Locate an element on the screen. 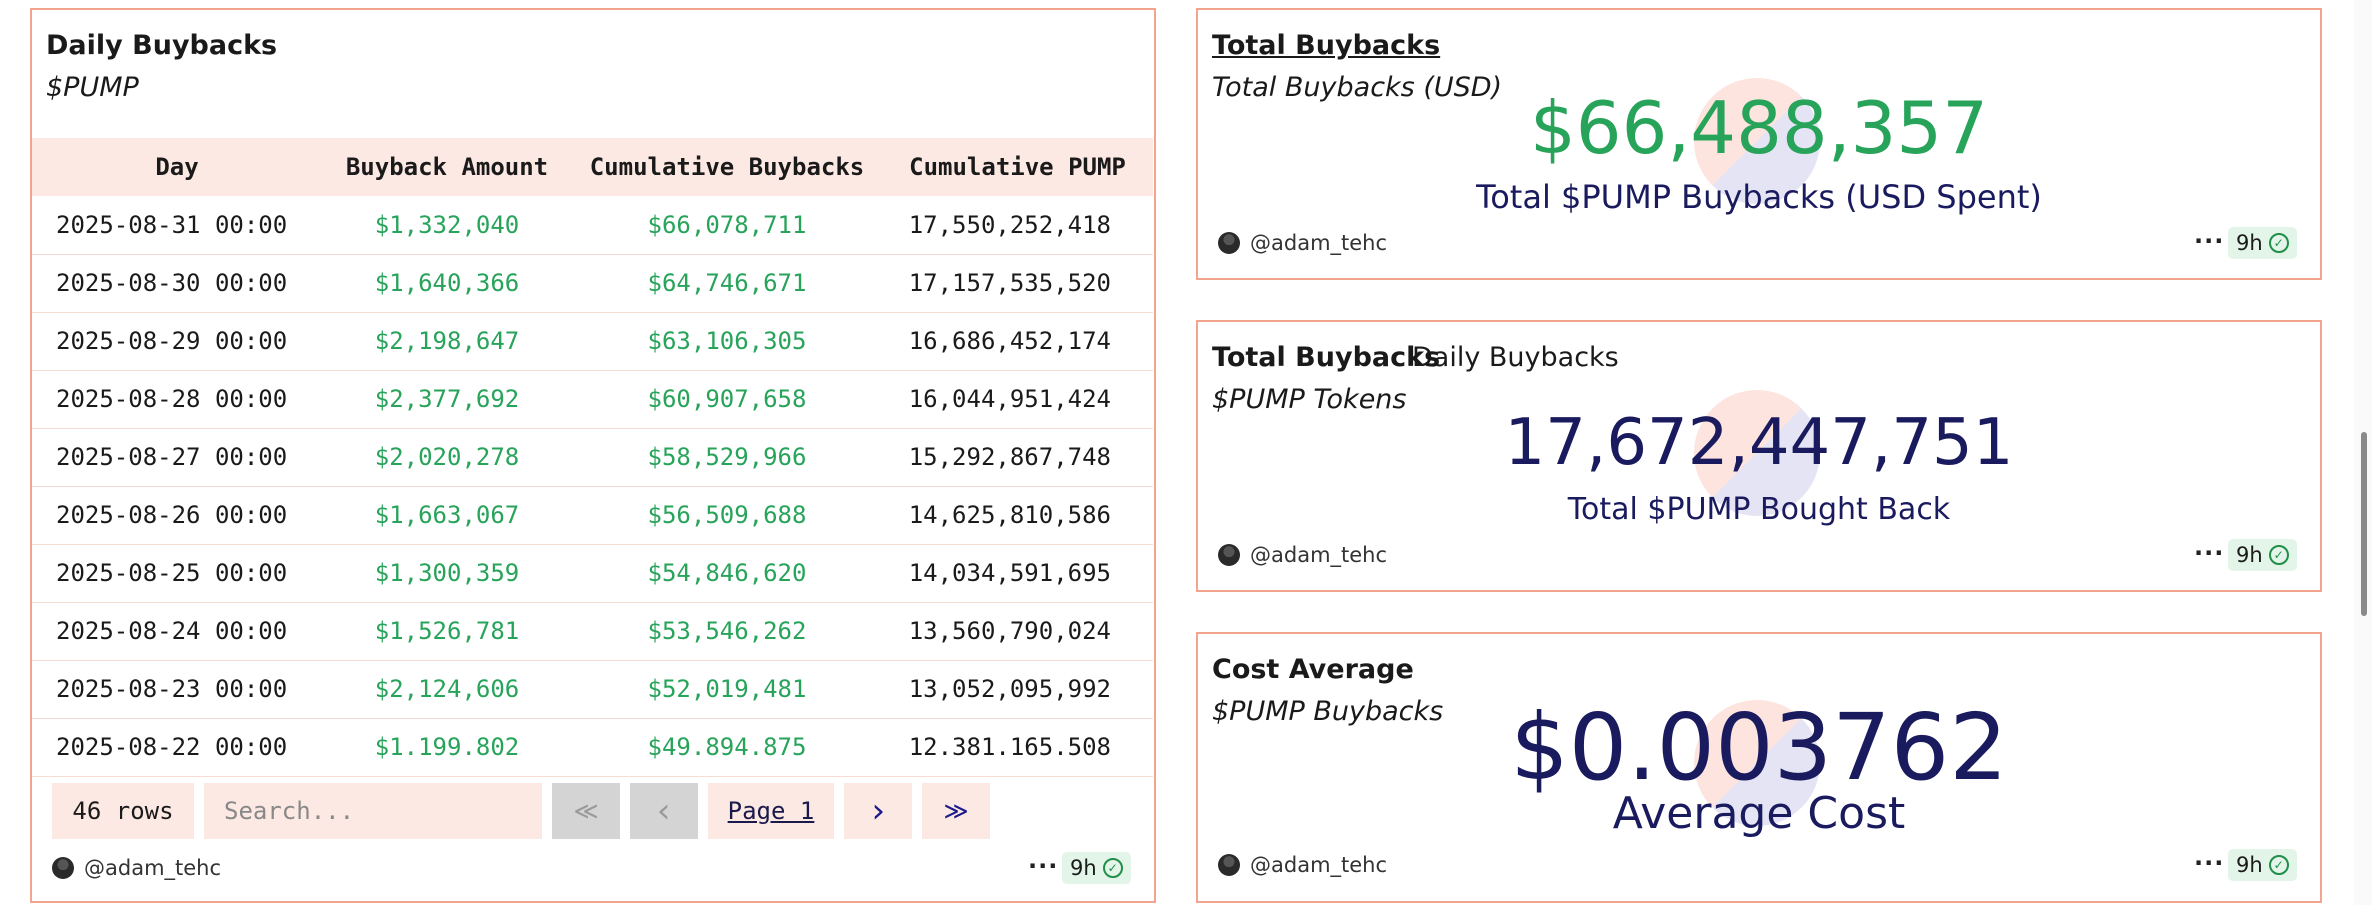 The width and height of the screenshot is (2372, 905). counter-value: $66,488,357 is located at coordinates (1759, 128).